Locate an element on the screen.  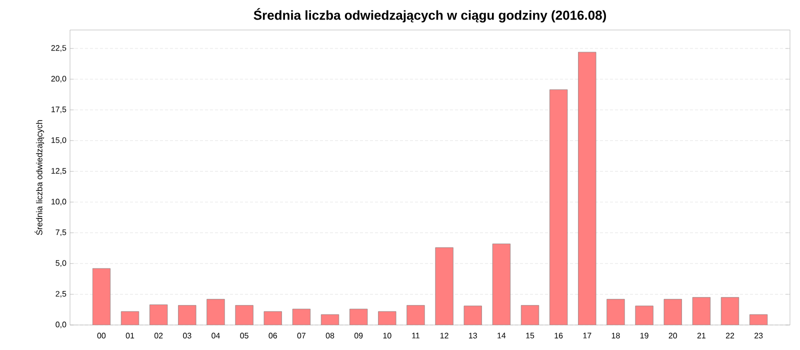
y-tick-label: 2,5 is located at coordinates (61, 294).